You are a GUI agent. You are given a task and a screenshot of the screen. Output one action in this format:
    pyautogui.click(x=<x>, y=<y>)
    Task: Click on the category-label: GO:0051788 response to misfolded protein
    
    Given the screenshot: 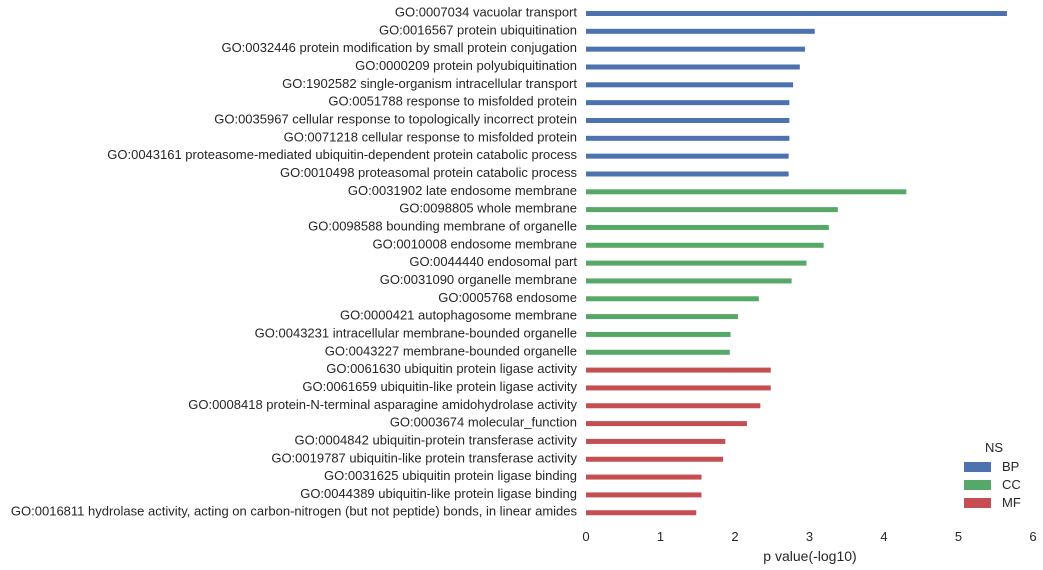 What is the action you would take?
    pyautogui.click(x=452, y=101)
    